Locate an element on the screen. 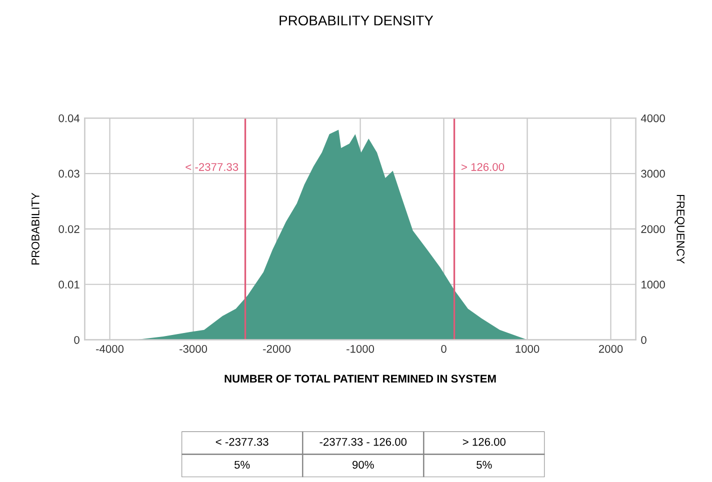 The height and width of the screenshot is (482, 712). x-tick-label: -3000 is located at coordinates (194, 348).